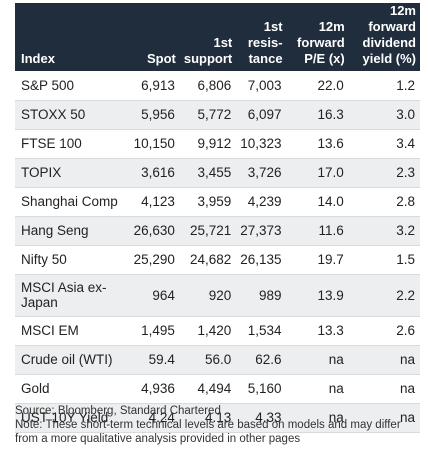 This screenshot has width=428, height=456. Describe the element at coordinates (261, 260) in the screenshot. I see `resistance-value: 26,135` at that location.